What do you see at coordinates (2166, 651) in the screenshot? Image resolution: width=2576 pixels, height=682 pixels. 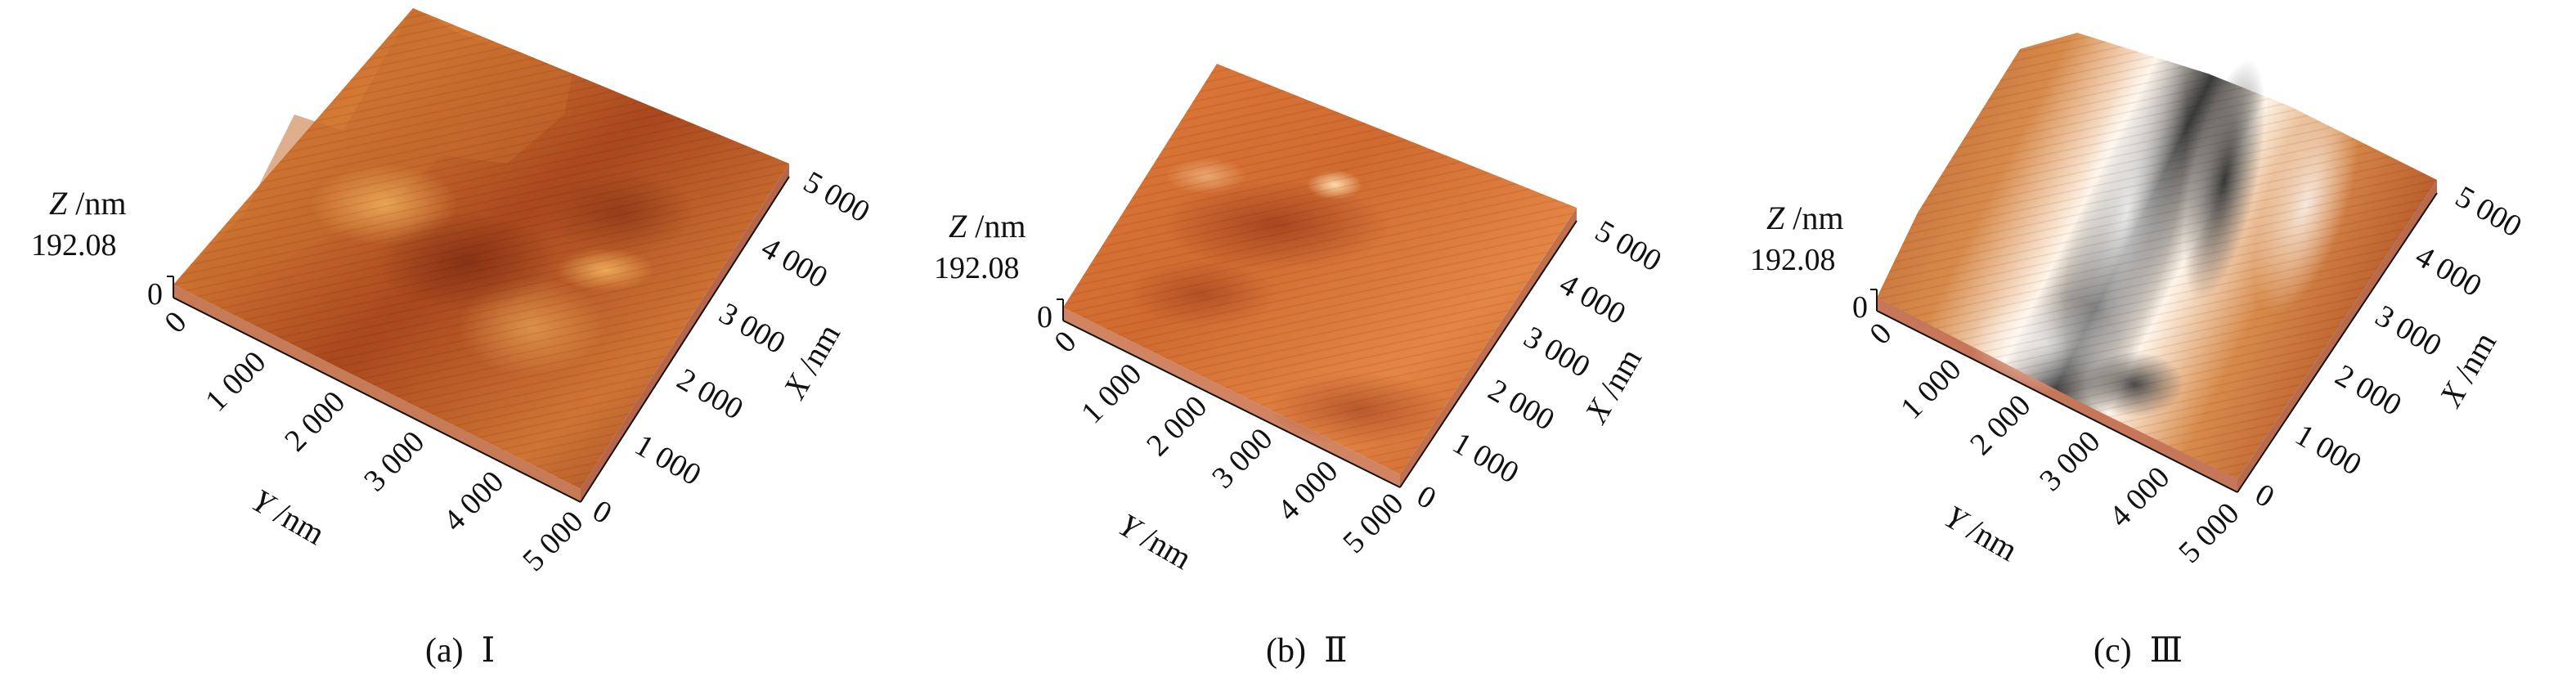 I see `panel-c-caption-text: Ⅲ` at bounding box center [2166, 651].